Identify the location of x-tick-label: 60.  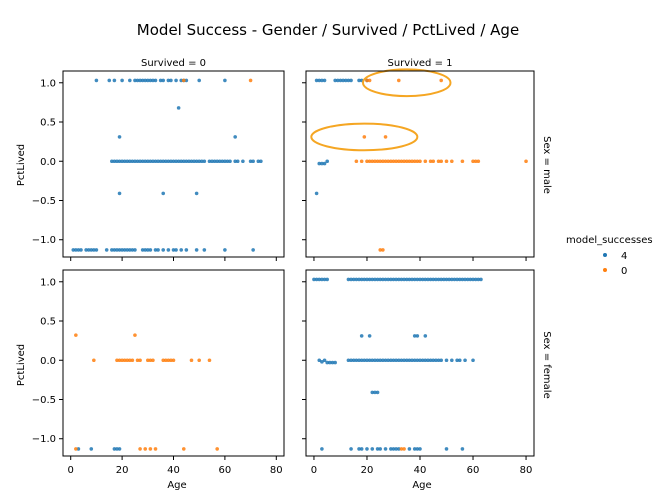
(225, 470).